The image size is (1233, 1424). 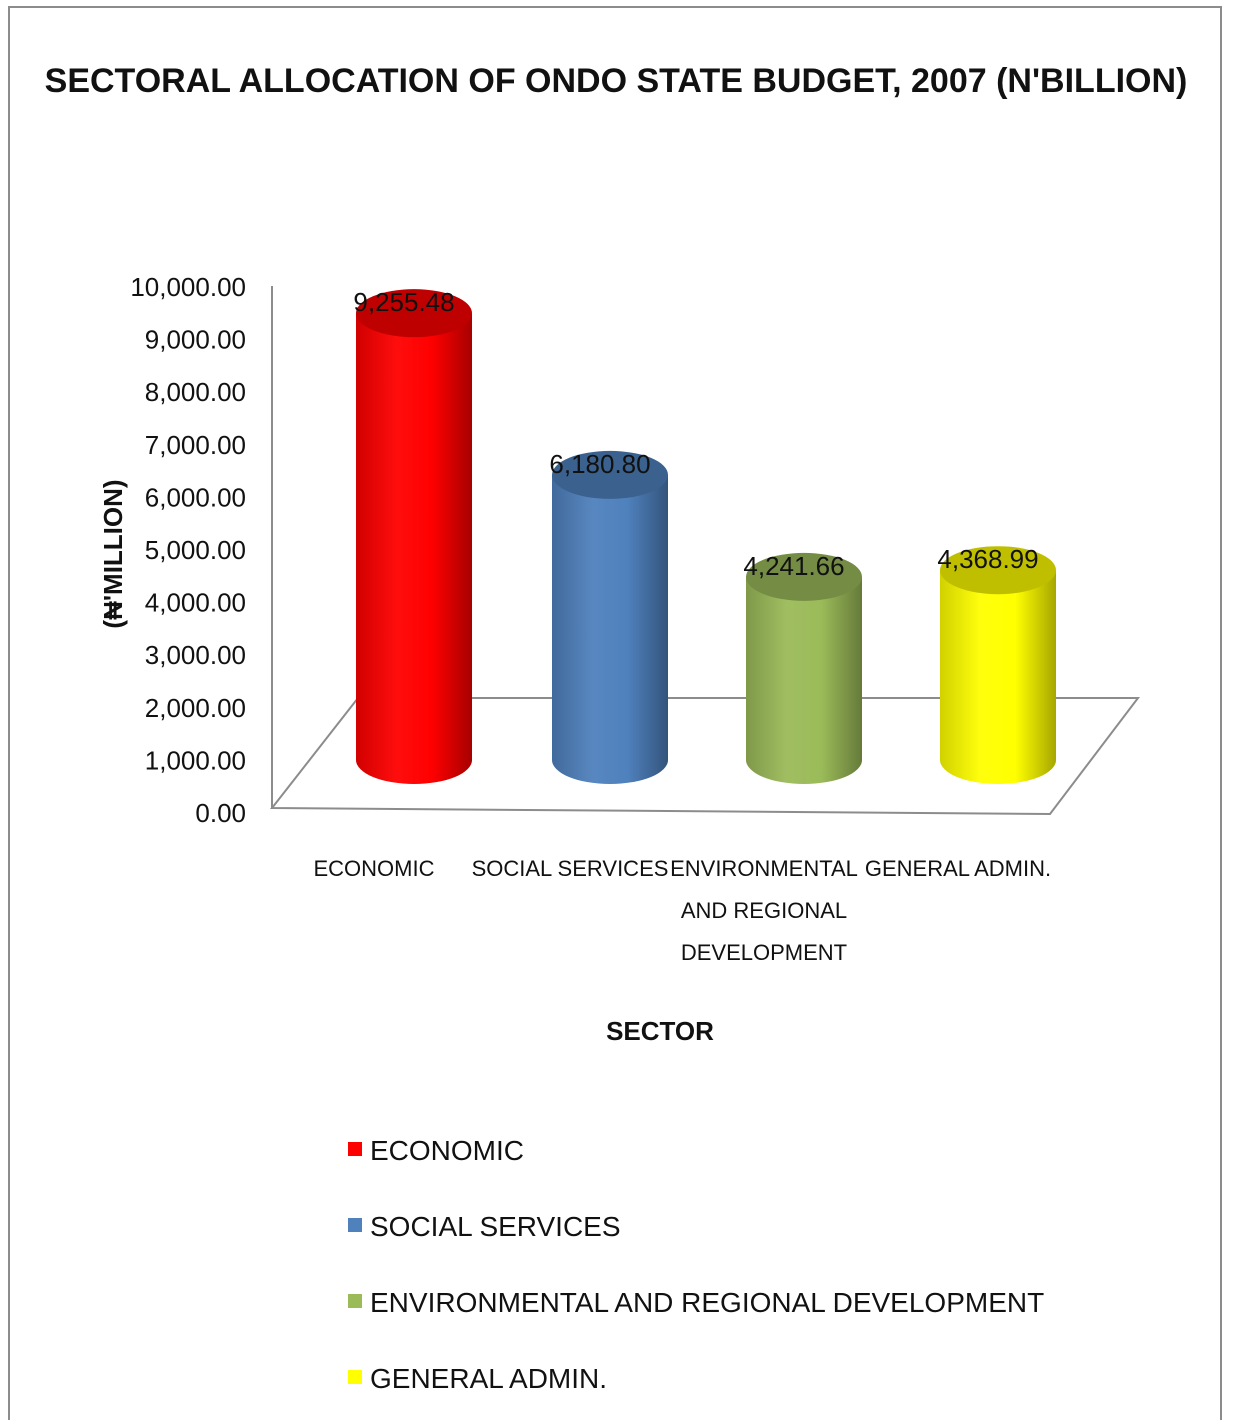 I want to click on data-label: 9,255.48, so click(x=403, y=302).